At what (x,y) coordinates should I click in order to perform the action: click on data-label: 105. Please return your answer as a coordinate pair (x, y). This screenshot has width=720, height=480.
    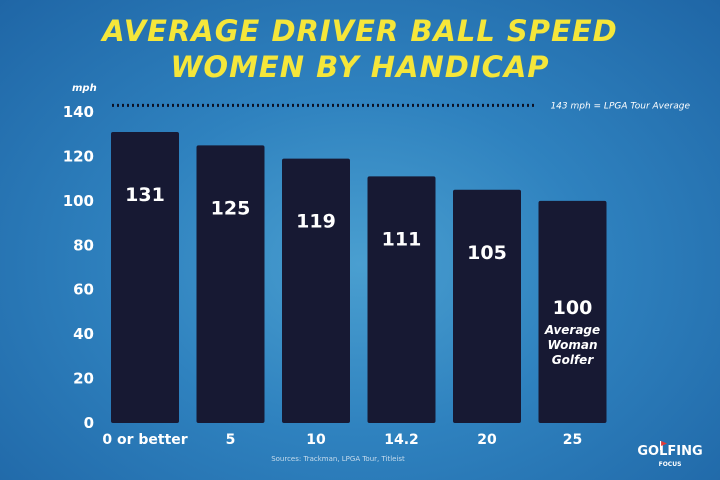
    Looking at the image, I should click on (487, 253).